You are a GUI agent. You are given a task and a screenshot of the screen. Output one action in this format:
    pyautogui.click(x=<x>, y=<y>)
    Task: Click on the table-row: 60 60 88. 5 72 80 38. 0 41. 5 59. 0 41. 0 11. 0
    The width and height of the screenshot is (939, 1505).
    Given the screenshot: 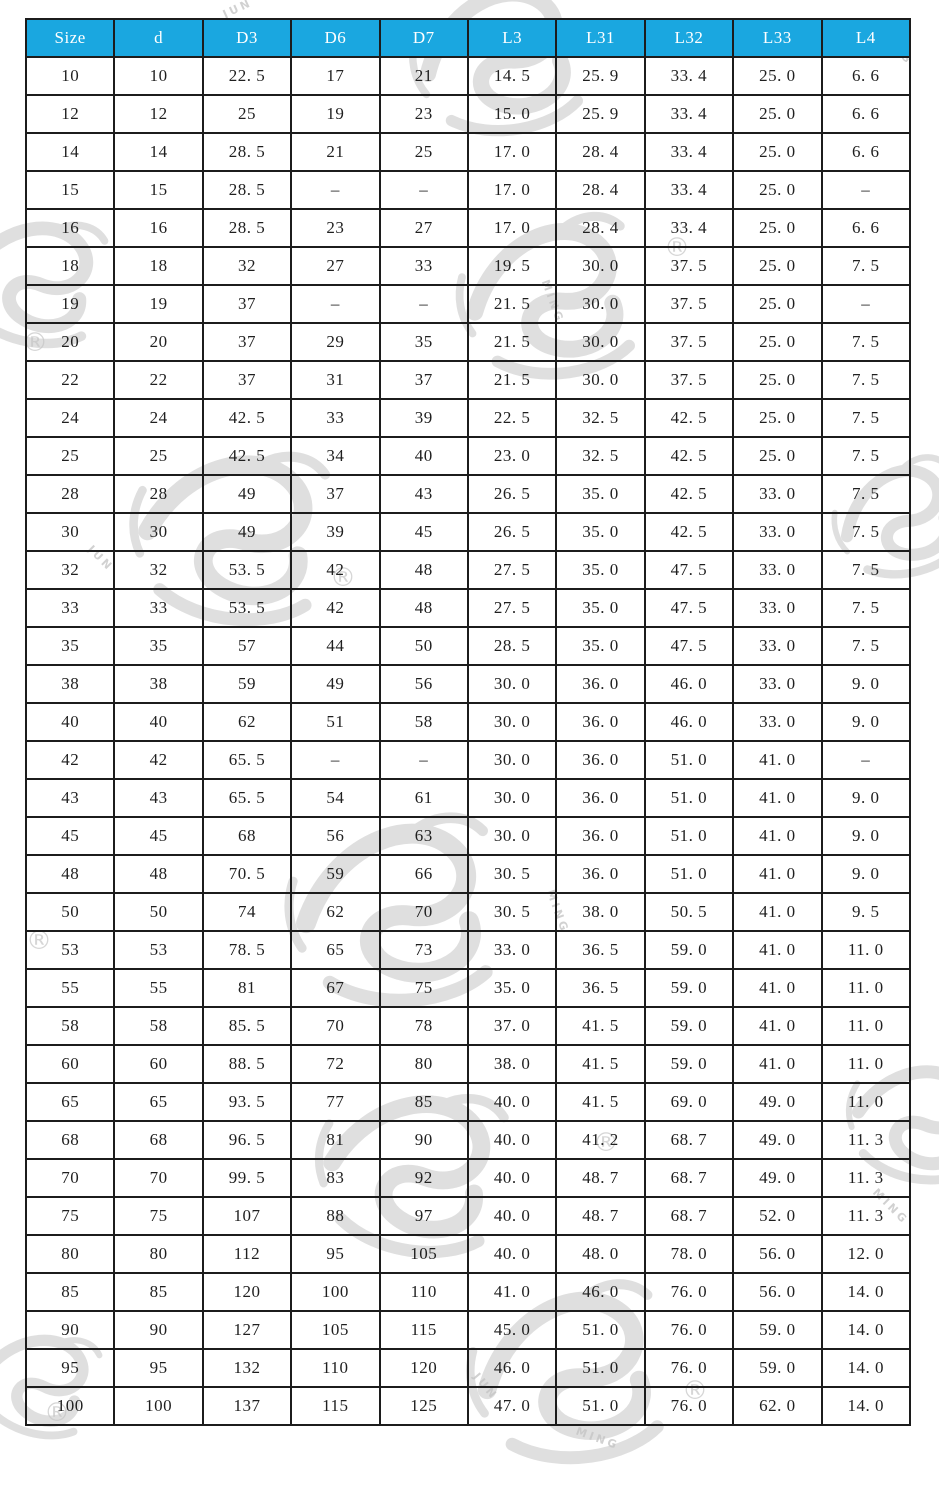 What is the action you would take?
    pyautogui.click(x=468, y=1064)
    